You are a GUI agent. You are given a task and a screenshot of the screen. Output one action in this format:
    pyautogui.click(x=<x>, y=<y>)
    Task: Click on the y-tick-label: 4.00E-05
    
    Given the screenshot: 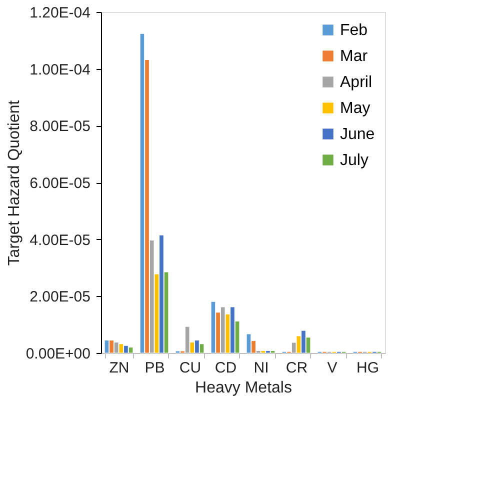 What is the action you would take?
    pyautogui.click(x=60, y=240)
    